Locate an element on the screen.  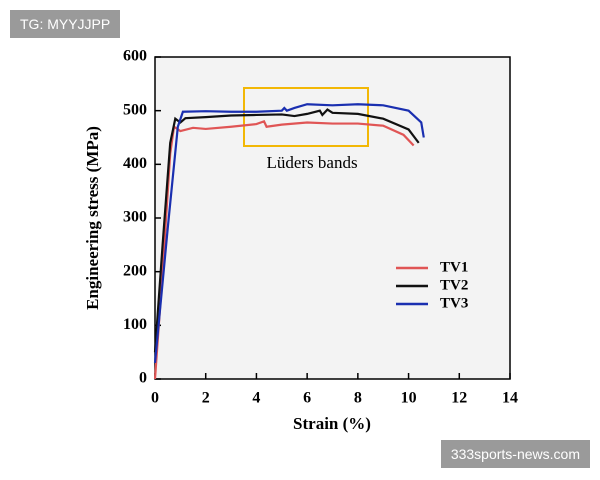
watermark: 333sports-news.com is located at coordinates (515, 454).